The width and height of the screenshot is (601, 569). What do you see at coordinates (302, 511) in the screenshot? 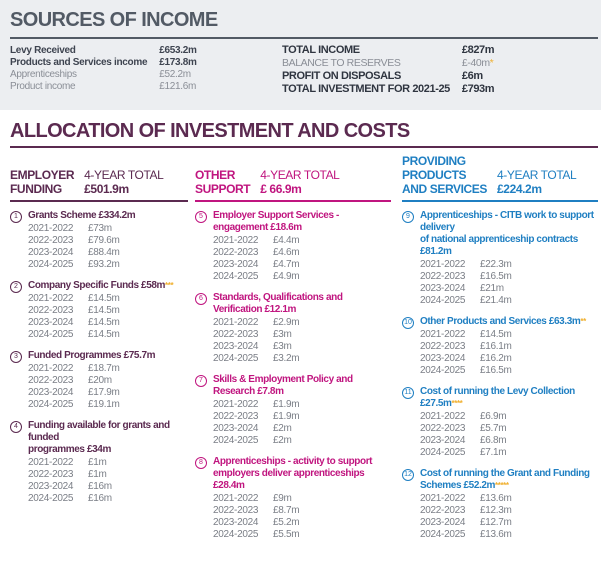
I see `year-row: 2022-2023 £8.7m` at bounding box center [302, 511].